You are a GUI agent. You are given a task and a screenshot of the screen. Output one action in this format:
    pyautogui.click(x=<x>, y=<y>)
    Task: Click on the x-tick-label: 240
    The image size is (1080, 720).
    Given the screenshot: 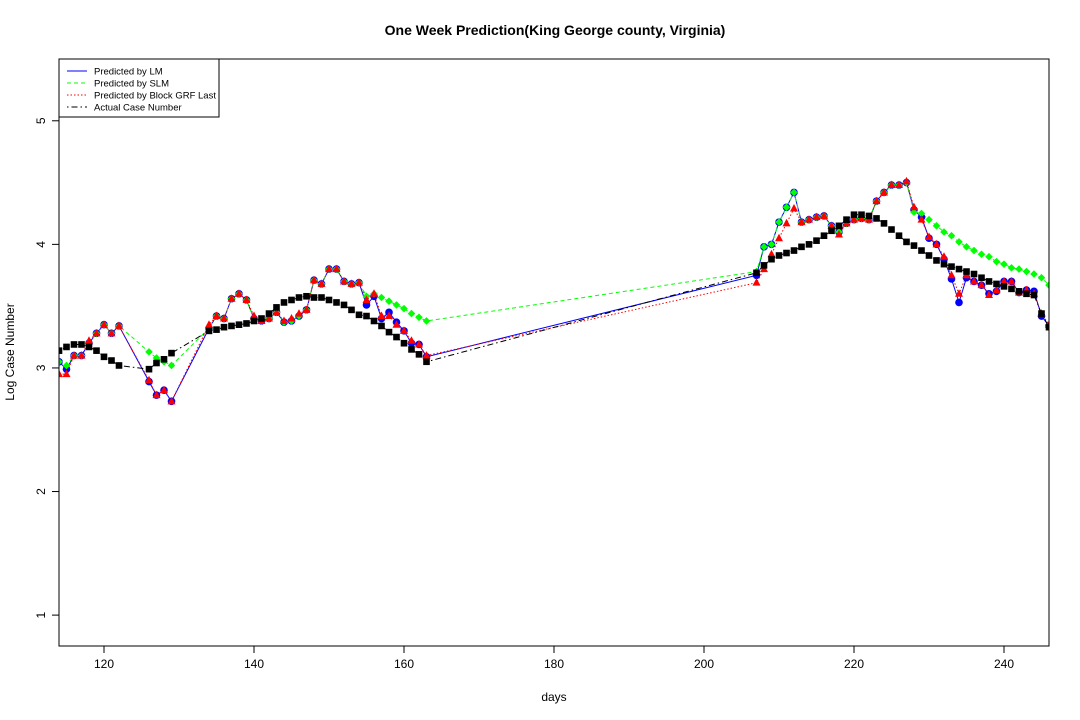 What is the action you would take?
    pyautogui.click(x=1004, y=664)
    